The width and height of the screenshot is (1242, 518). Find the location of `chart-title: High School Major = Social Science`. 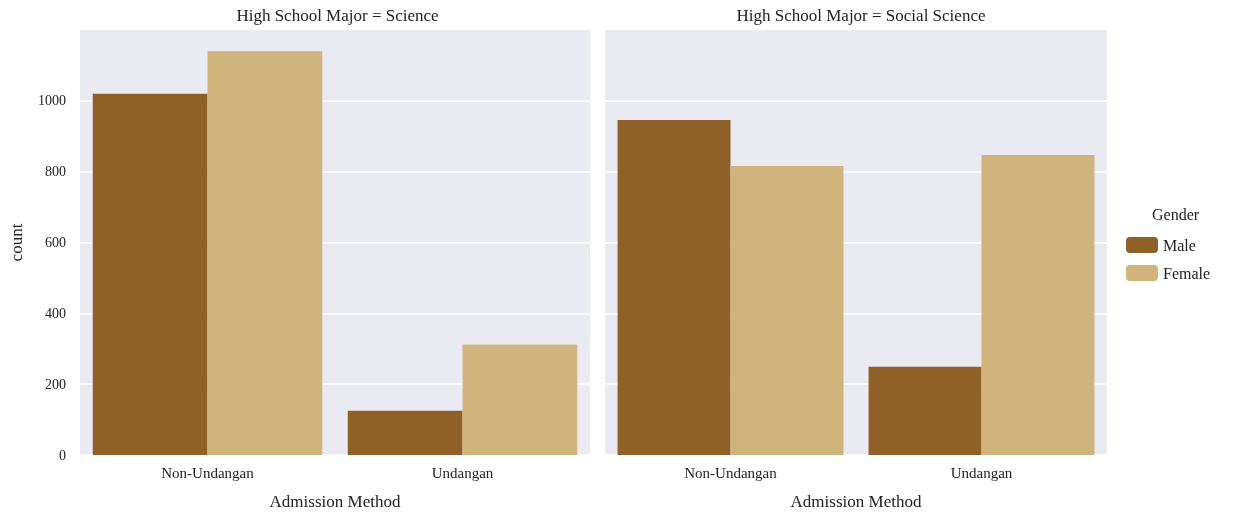

chart-title: High School Major = Social Science is located at coordinates (861, 15).